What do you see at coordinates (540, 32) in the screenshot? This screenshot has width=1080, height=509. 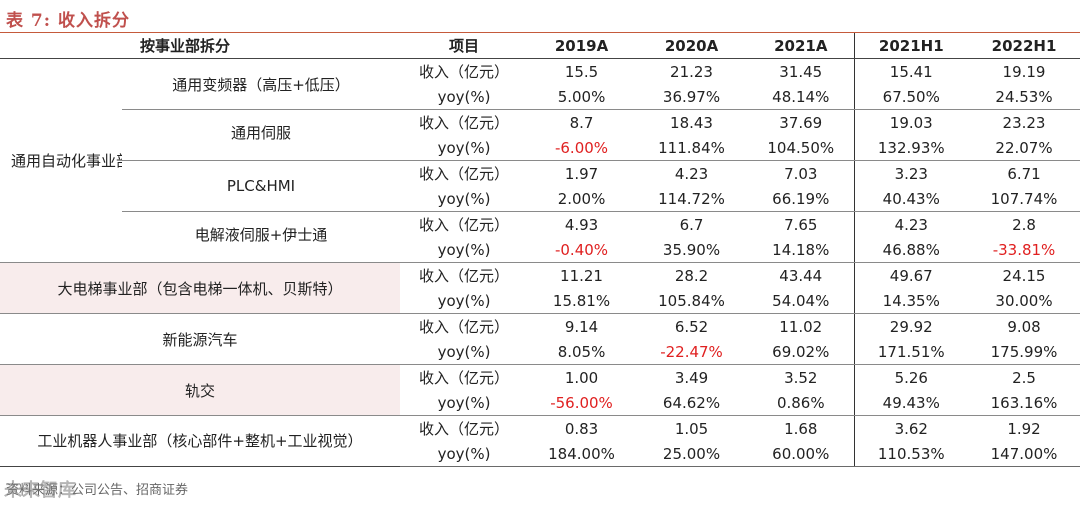 I see `title-rule` at bounding box center [540, 32].